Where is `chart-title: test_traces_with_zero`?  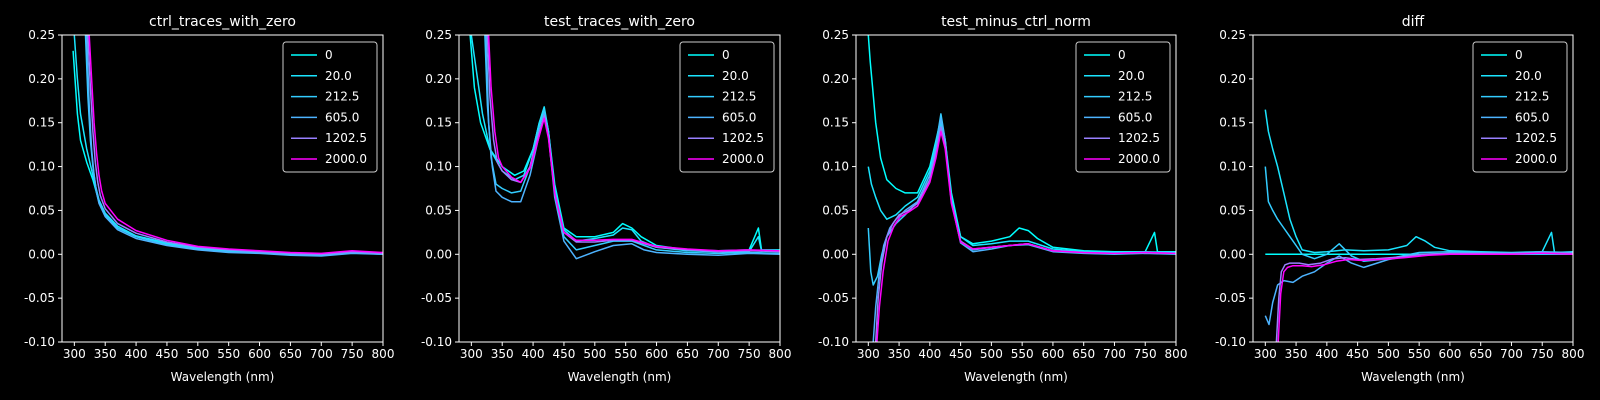 chart-title: test_traces_with_zero is located at coordinates (619, 22).